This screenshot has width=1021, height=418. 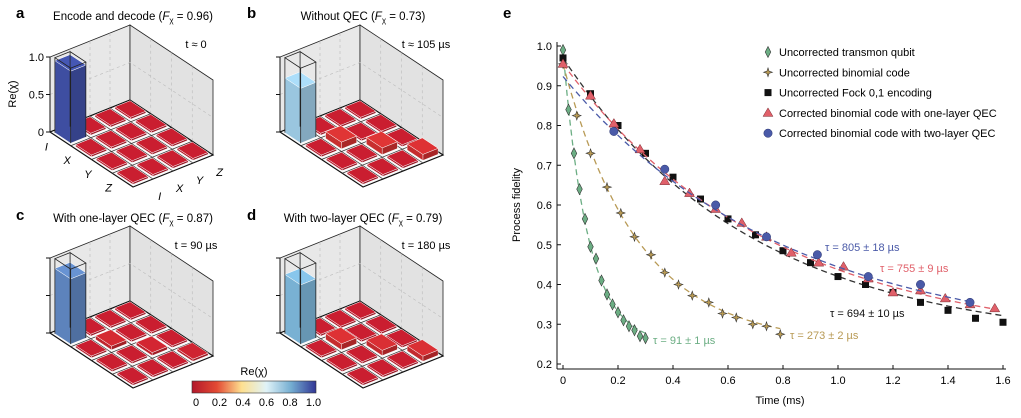 What do you see at coordinates (410, 17) in the screenshot?
I see `fidelity-value: 0.73` at bounding box center [410, 17].